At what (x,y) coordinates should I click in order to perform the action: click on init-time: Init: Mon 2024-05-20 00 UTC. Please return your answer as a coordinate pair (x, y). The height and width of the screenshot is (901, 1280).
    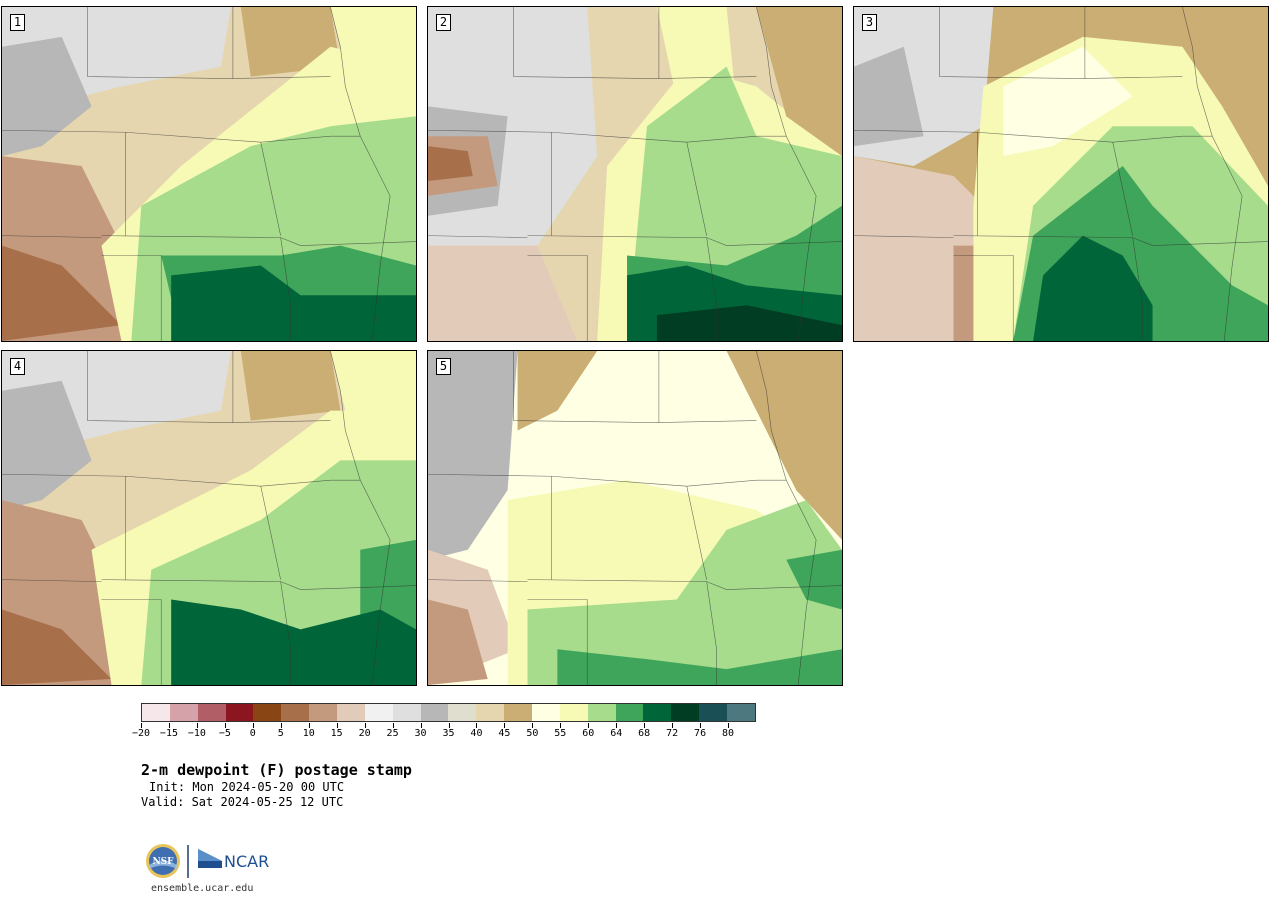
    Looking at the image, I should click on (247, 787).